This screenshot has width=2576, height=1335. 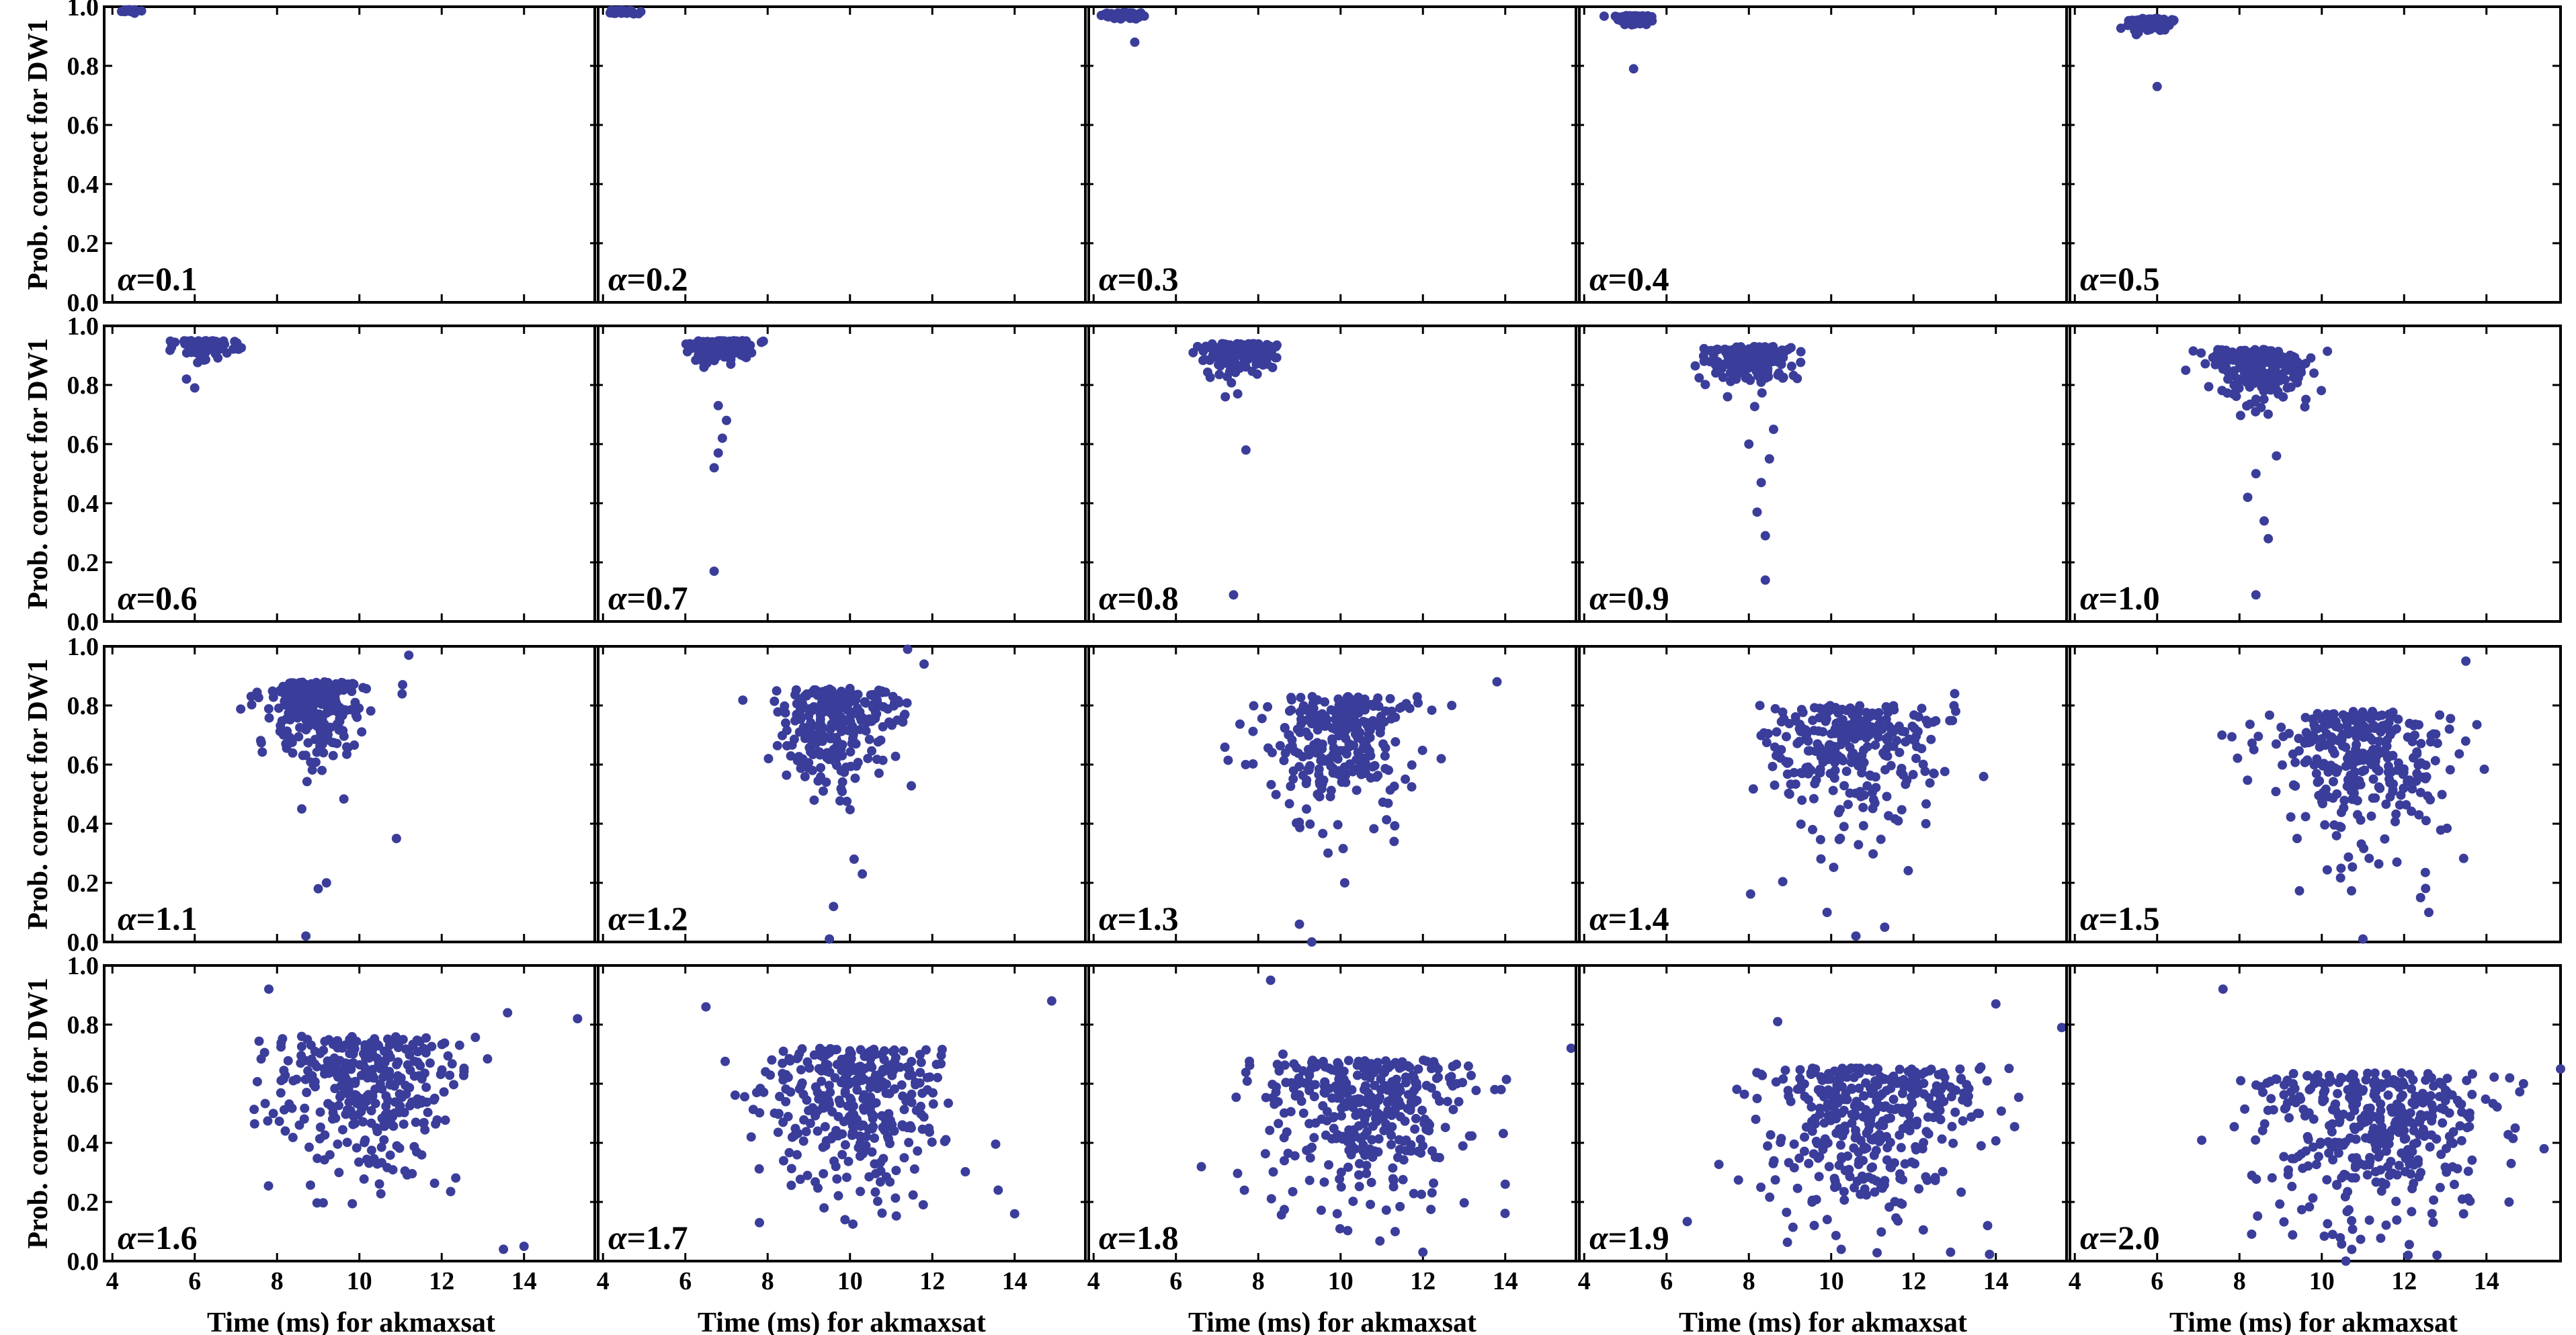 I want to click on alpha-value: =0.6, so click(x=167, y=598).